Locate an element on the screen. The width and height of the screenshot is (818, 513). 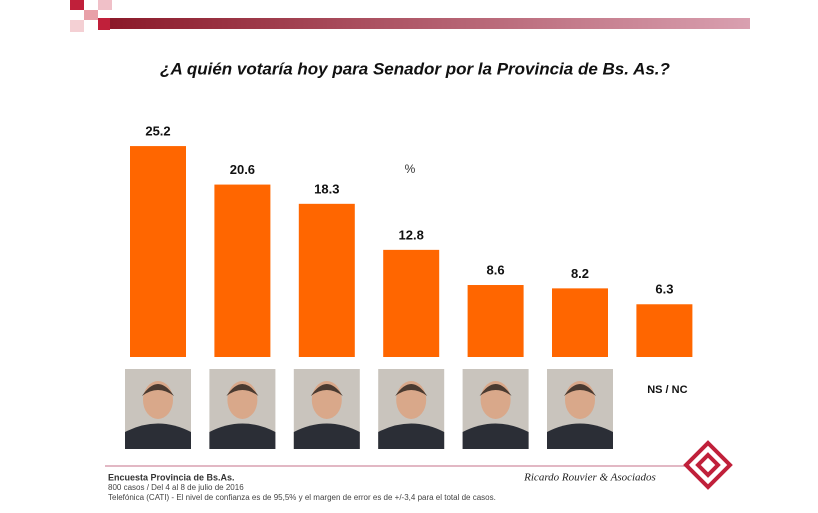
footer-brand: Ricardo Rouvier & Asociados is located at coordinates (589, 478).